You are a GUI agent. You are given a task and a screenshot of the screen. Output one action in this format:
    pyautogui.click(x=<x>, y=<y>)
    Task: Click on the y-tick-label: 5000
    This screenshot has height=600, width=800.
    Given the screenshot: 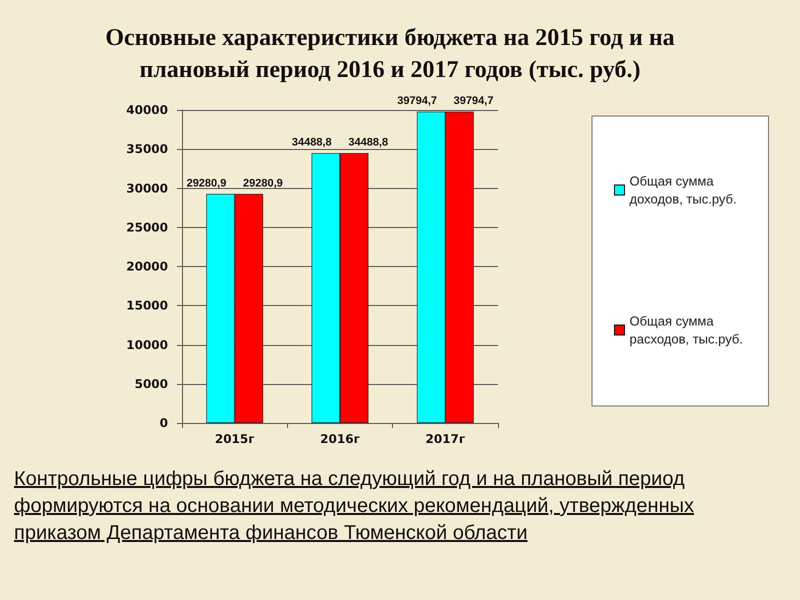 What is the action you would take?
    pyautogui.click(x=151, y=383)
    